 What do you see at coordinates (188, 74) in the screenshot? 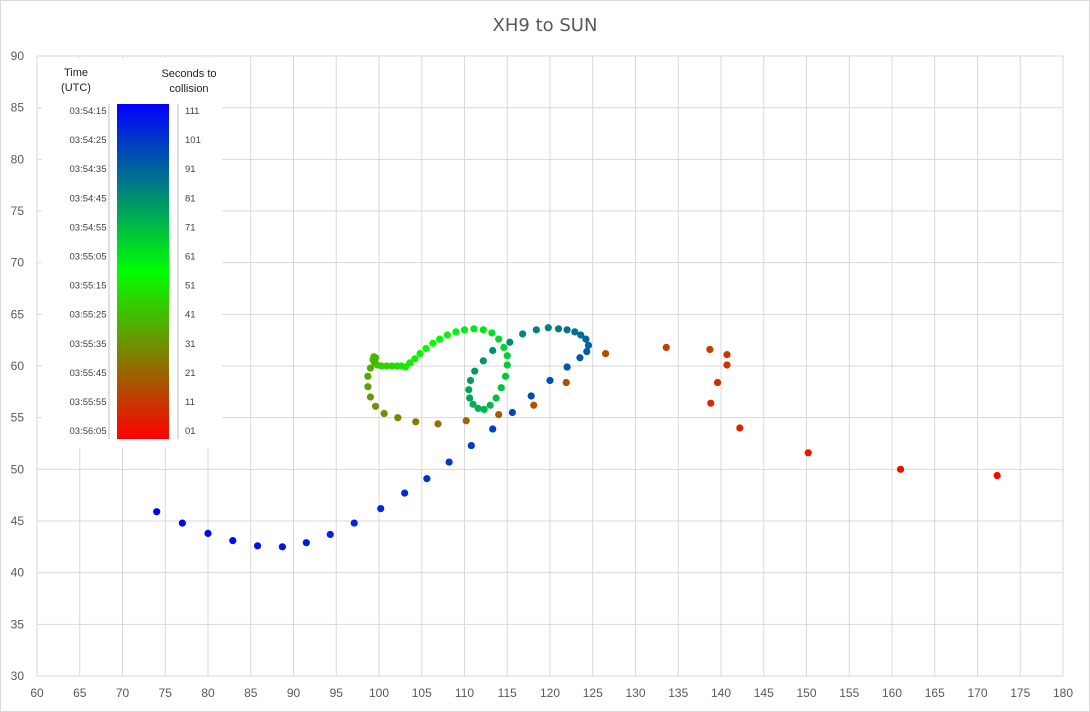
I see `legend-seconds-header-1: Seconds to` at bounding box center [188, 74].